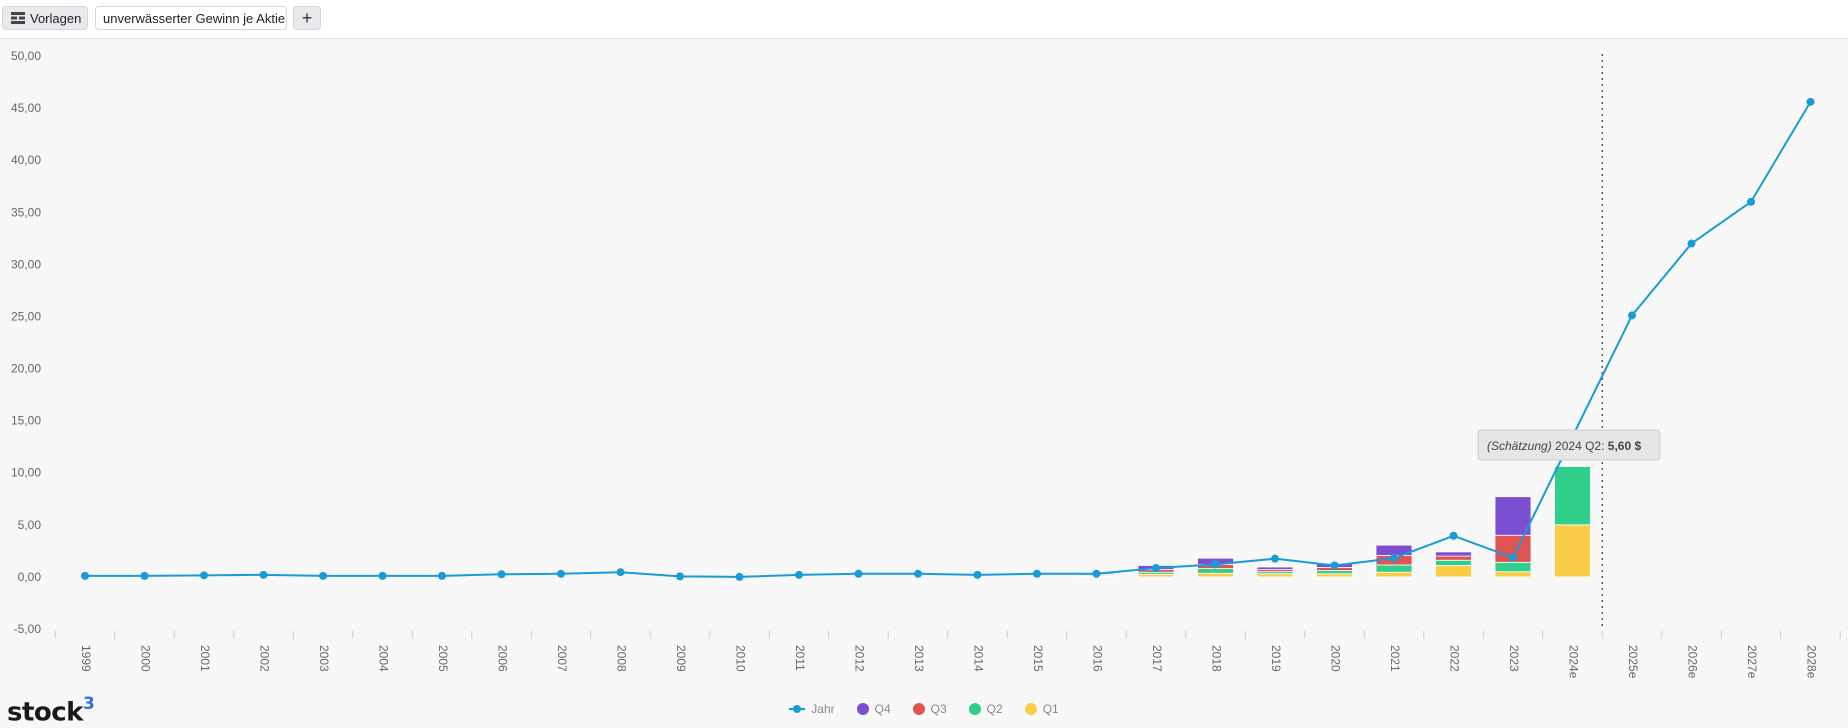  What do you see at coordinates (194, 18) in the screenshot?
I see `metric-label: unverwässerter Gewinn je Aktie` at bounding box center [194, 18].